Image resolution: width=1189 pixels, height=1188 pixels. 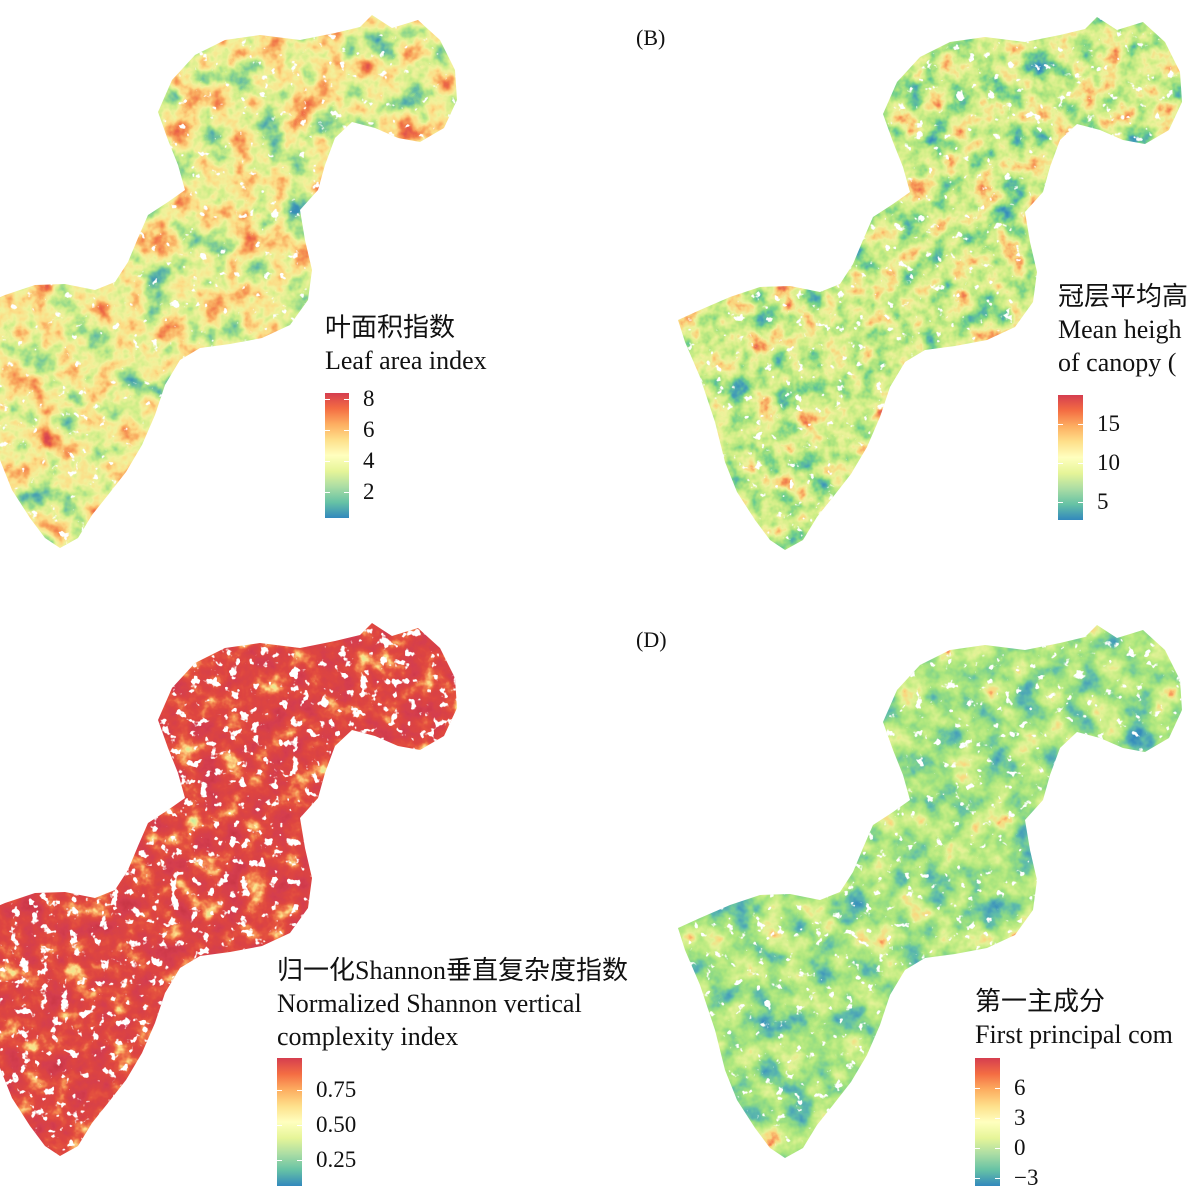 What do you see at coordinates (337, 455) in the screenshot?
I see `colorbar-leaf-area-index` at bounding box center [337, 455].